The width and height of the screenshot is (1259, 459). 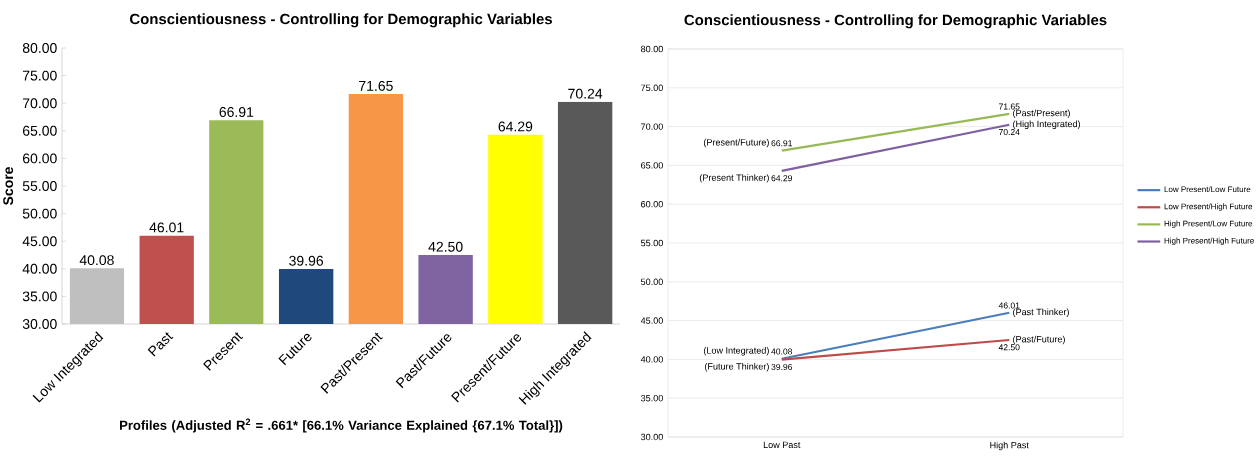 What do you see at coordinates (734, 178) in the screenshot?
I see `annotation: (Present Thinker)` at bounding box center [734, 178].